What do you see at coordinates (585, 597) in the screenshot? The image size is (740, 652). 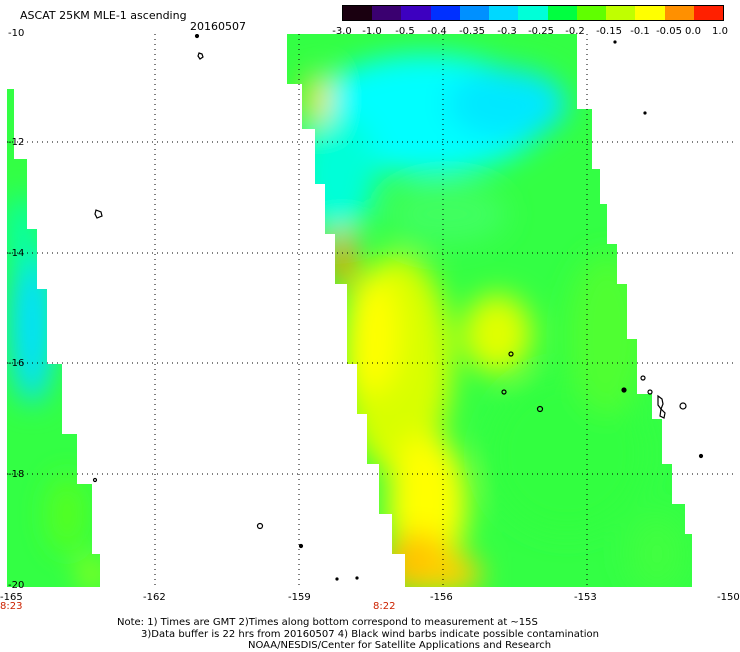 I see `x-tick-label: -153` at bounding box center [585, 597].